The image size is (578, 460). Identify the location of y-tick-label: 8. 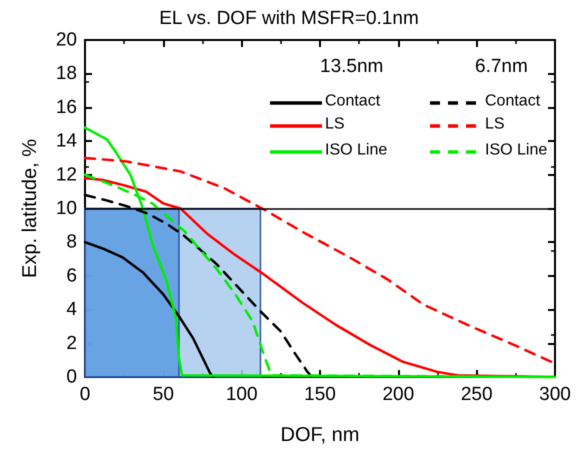
(71, 242).